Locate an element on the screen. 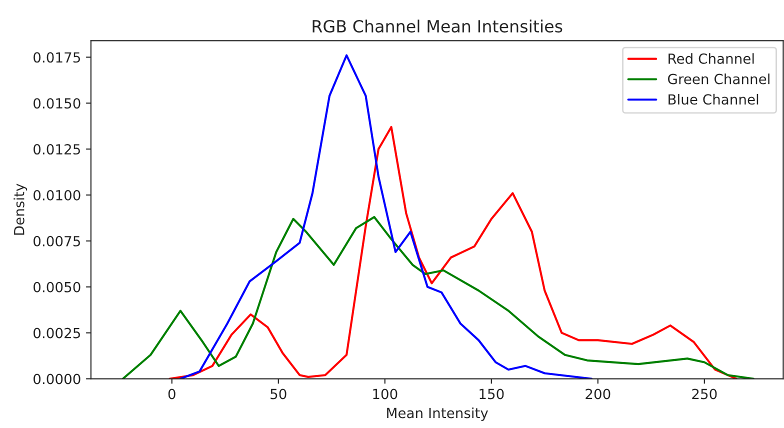  legend-label: Blue Channel is located at coordinates (713, 99).